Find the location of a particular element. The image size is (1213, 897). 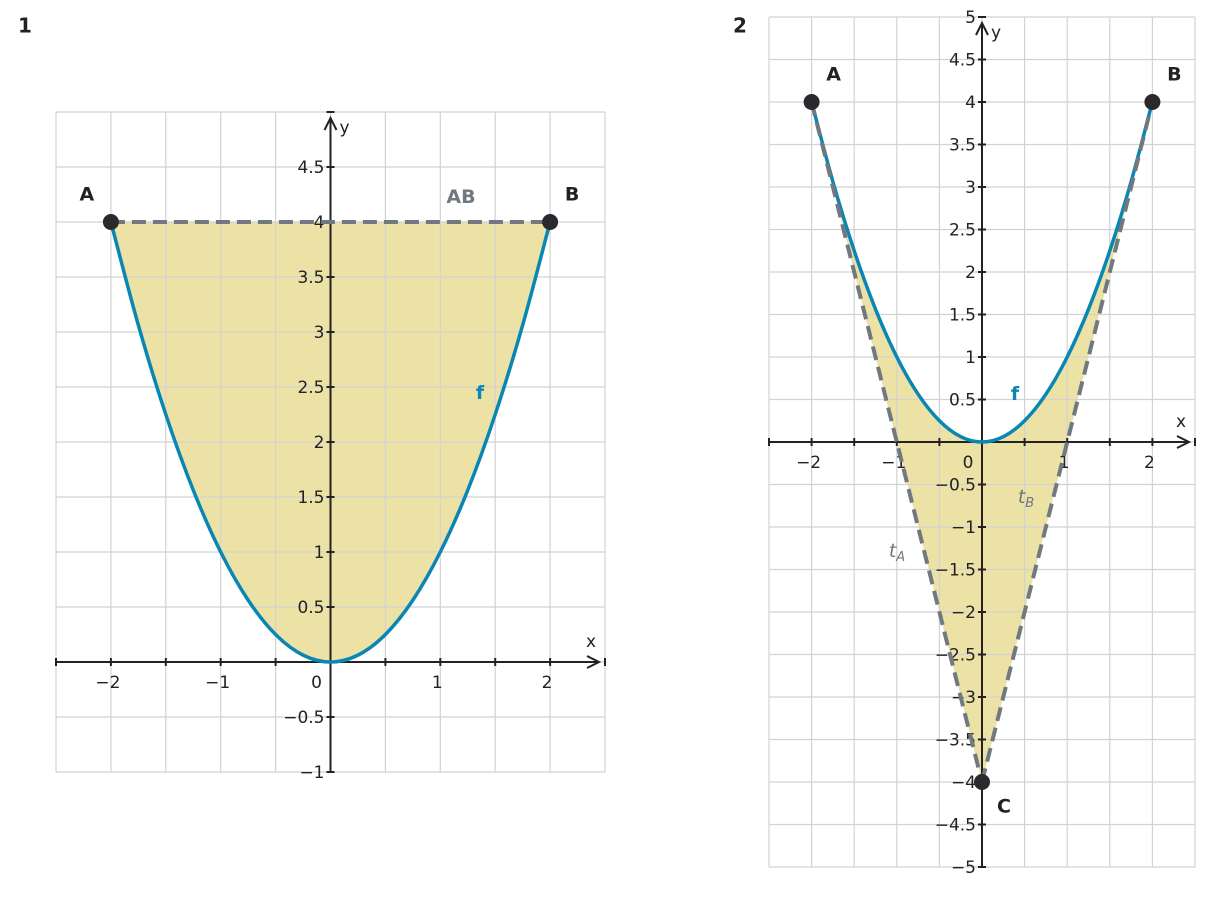

y-tick-label: −3 is located at coordinates (963, 698).